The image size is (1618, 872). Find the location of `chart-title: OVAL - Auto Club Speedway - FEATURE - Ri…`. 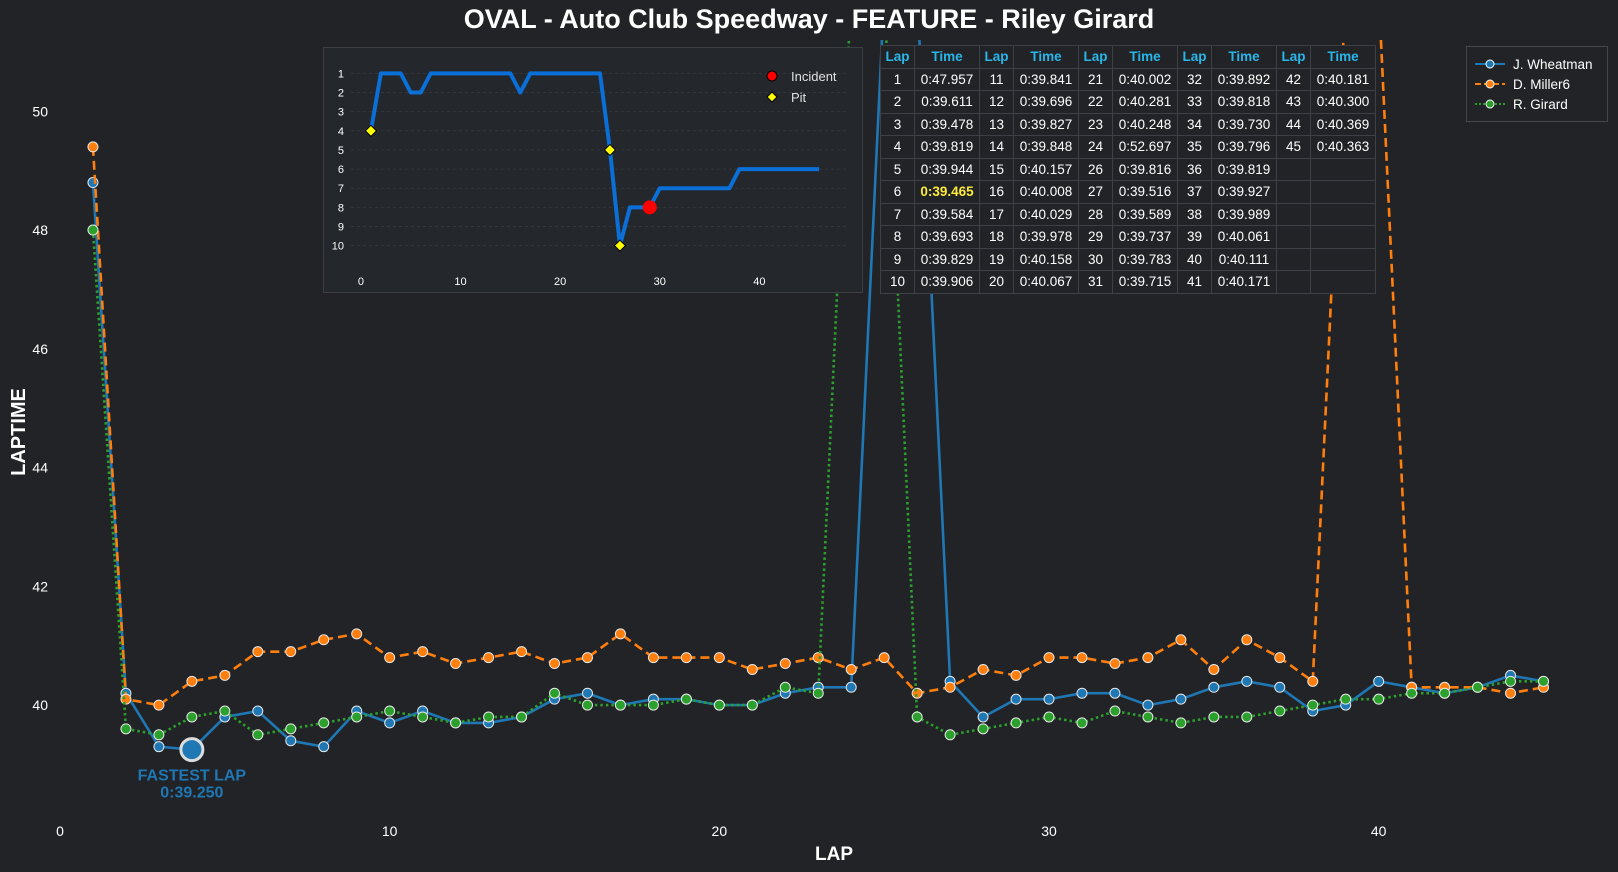

chart-title: OVAL - Auto Club Speedway - FEATURE - Ri… is located at coordinates (809, 19).